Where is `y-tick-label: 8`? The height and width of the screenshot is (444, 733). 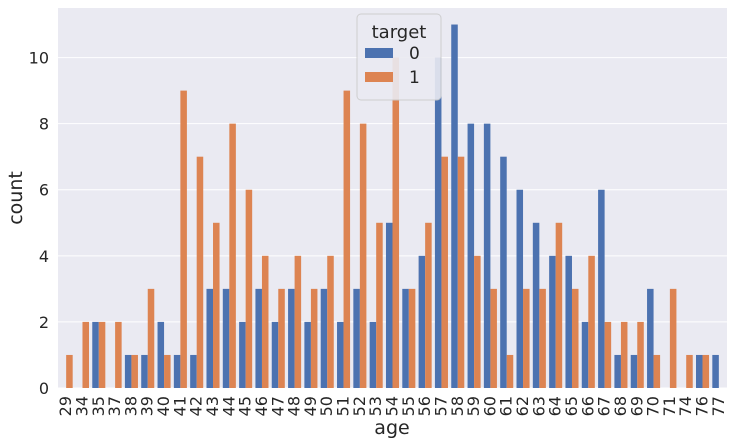 y-tick-label: 8 is located at coordinates (44, 124).